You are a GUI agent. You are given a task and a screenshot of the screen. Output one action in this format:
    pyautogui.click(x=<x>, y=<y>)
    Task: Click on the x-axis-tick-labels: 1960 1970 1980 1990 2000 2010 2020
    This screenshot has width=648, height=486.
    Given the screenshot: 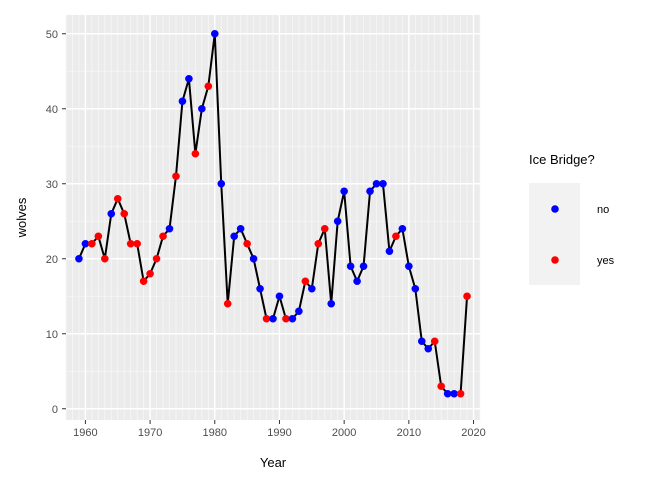 What is the action you would take?
    pyautogui.click(x=279, y=433)
    